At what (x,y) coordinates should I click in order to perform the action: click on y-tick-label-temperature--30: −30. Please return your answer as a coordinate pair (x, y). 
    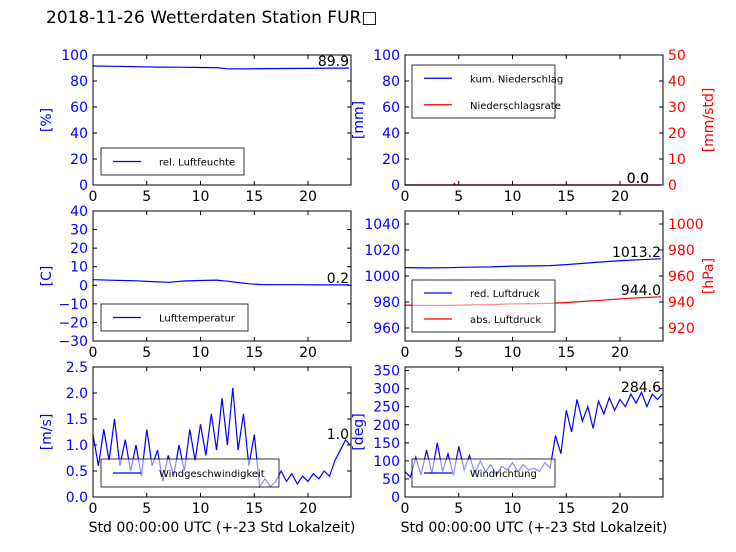
    Looking at the image, I should click on (73, 342).